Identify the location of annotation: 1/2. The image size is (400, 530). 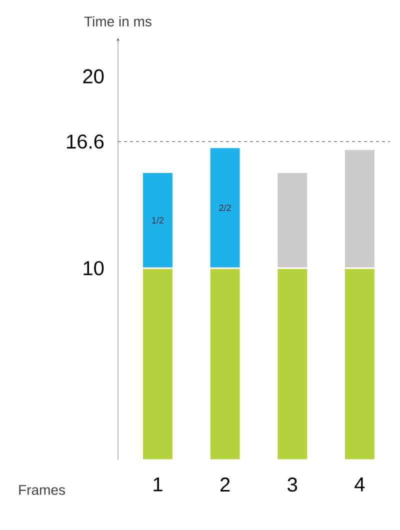
(158, 220).